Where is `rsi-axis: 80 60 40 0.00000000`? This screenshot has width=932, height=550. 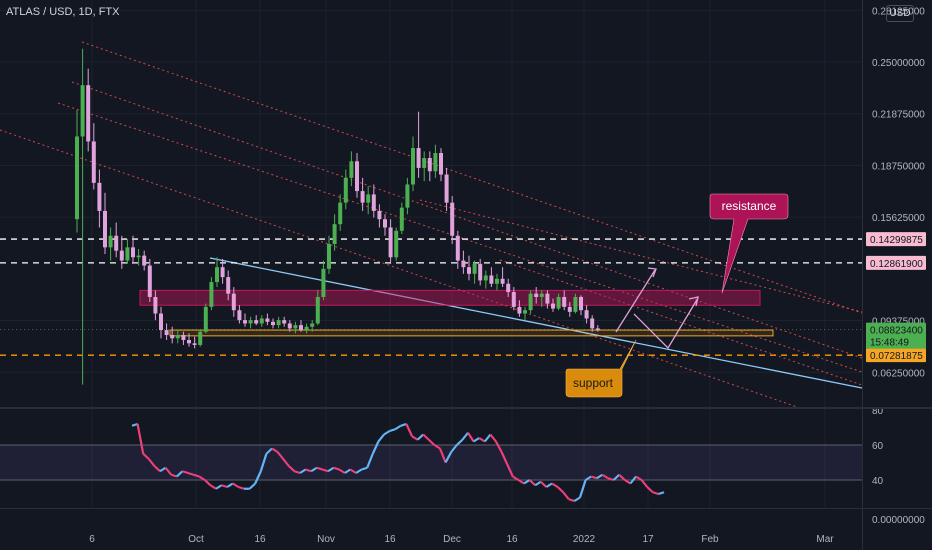 rsi-axis: 80 60 40 0.00000000 is located at coordinates (898, 466).